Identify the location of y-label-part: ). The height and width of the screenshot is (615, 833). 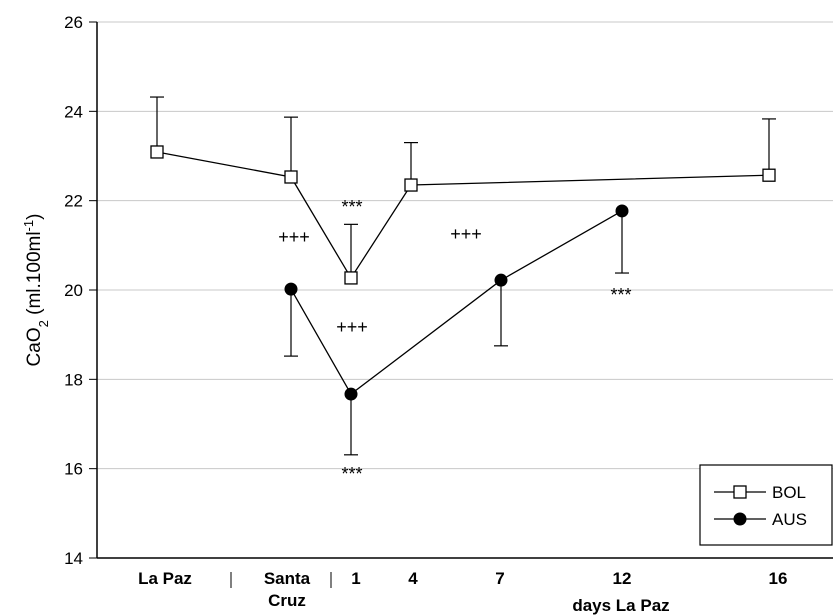
(34, 217).